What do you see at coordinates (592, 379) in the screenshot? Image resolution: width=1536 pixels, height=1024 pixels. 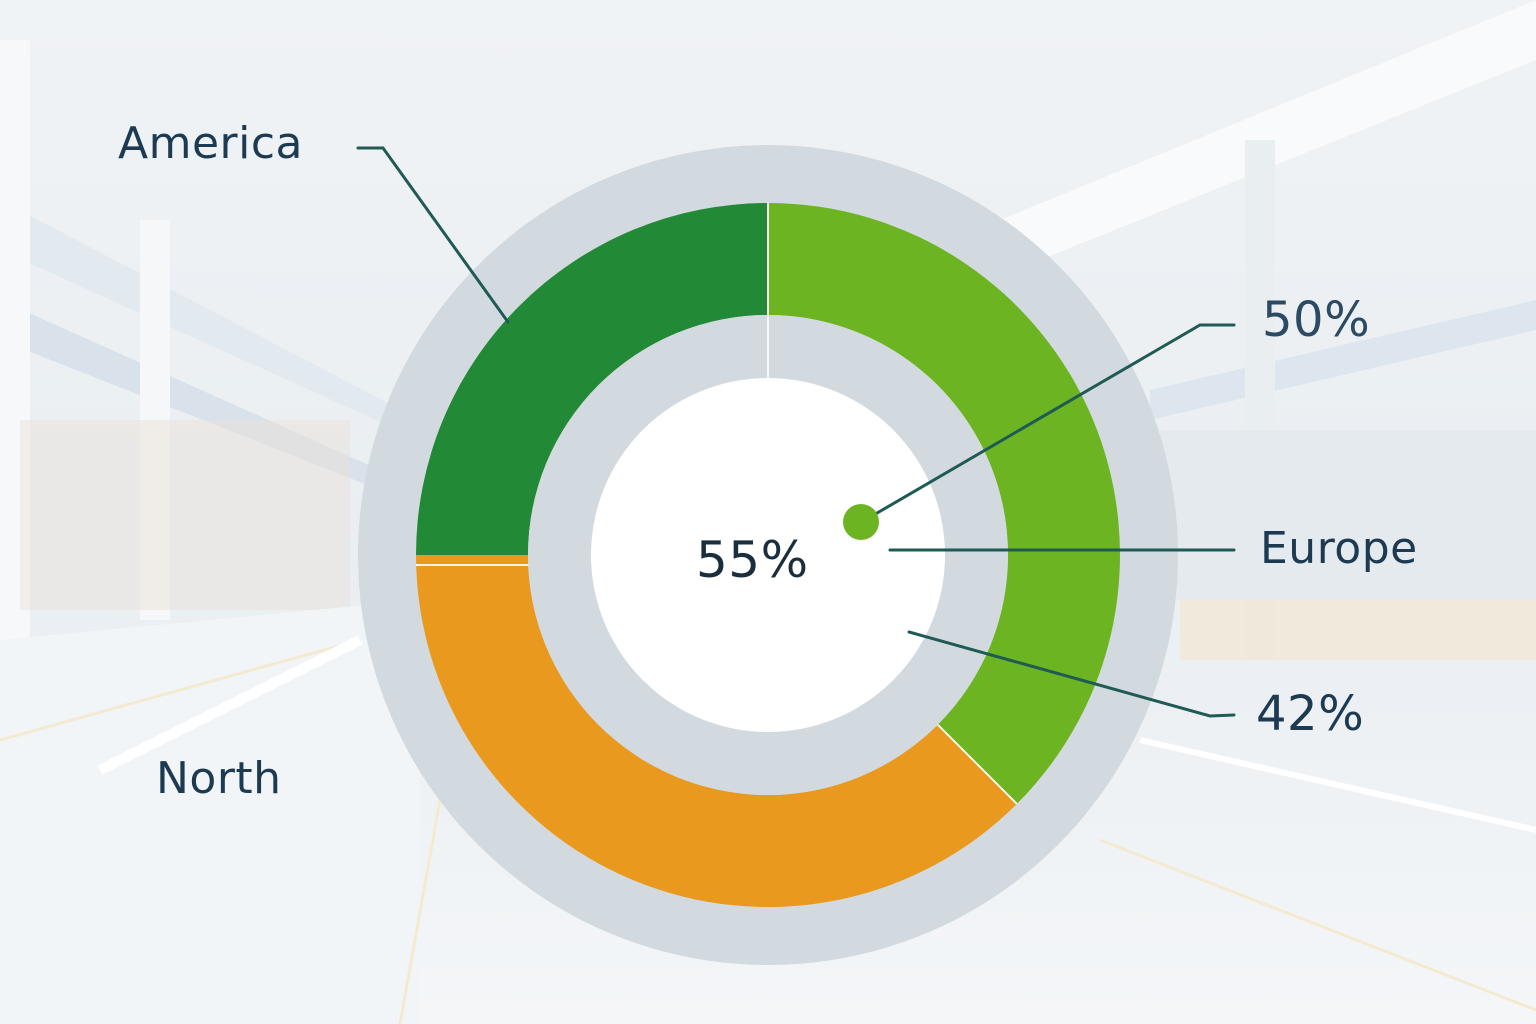 I see `segment-dark-green` at bounding box center [592, 379].